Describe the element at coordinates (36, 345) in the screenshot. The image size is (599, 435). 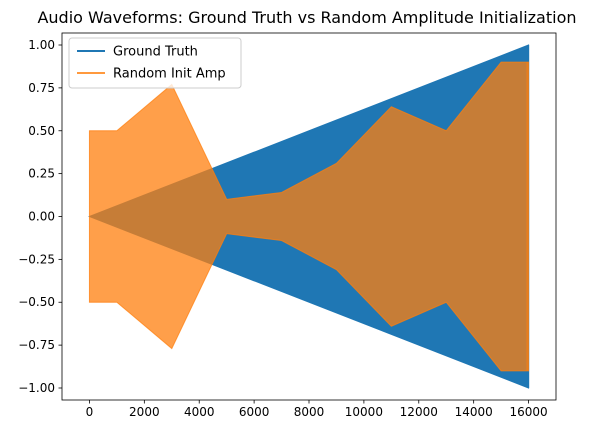
I see `y-tick-label: −0.75` at that location.